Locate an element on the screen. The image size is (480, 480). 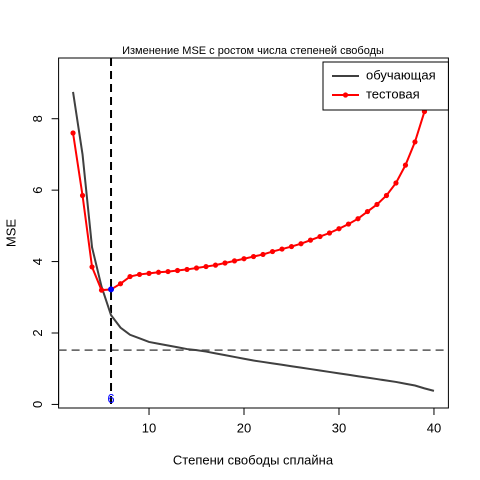
y-tick-label: 6 is located at coordinates (37, 190).